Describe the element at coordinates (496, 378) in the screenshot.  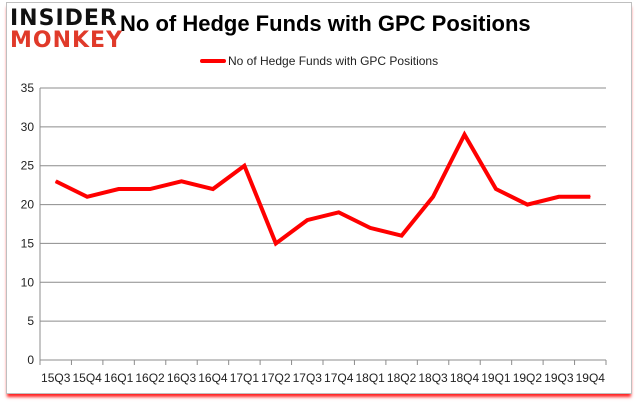
I see `x-tick-label: 19Q1` at that location.